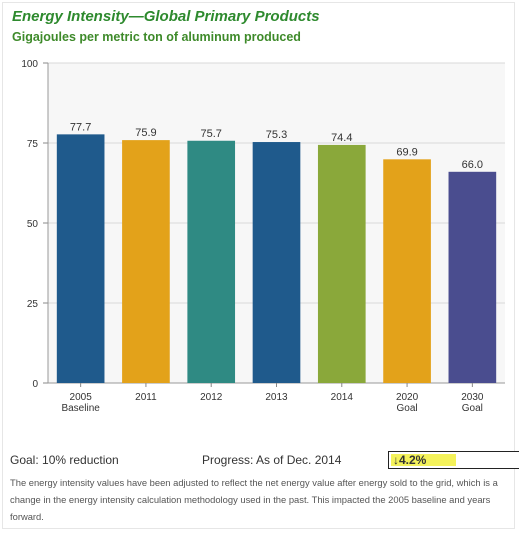  What do you see at coordinates (33, 224) in the screenshot?
I see `y-tick-label: 50` at bounding box center [33, 224].